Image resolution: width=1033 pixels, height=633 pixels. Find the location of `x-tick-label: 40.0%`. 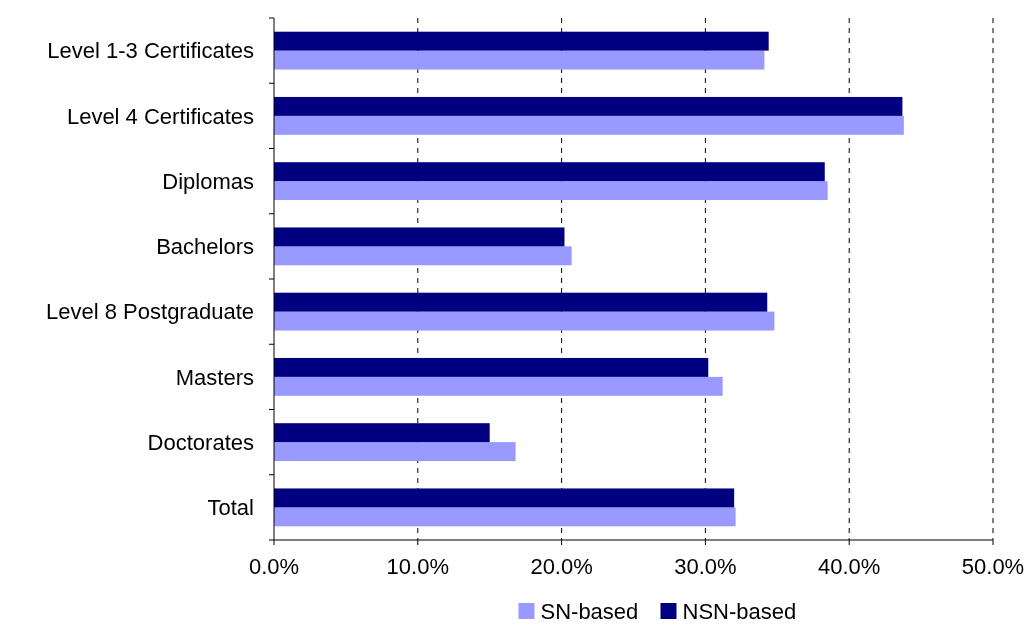

x-tick-label: 40.0% is located at coordinates (849, 566).